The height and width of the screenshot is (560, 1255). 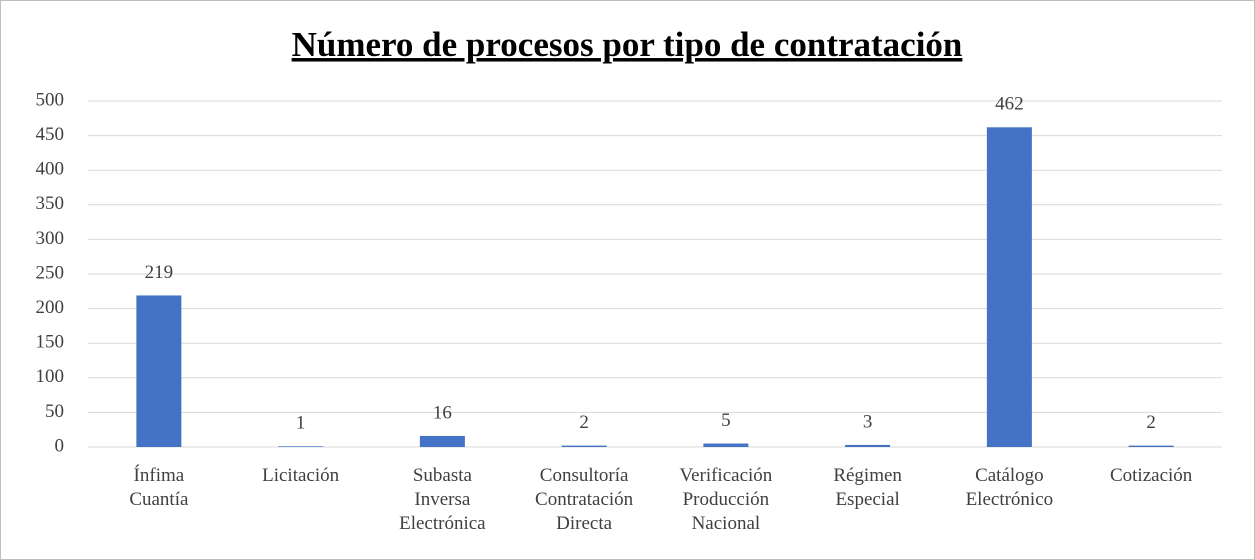 What do you see at coordinates (1009, 104) in the screenshot?
I see `data-label: 462` at bounding box center [1009, 104].